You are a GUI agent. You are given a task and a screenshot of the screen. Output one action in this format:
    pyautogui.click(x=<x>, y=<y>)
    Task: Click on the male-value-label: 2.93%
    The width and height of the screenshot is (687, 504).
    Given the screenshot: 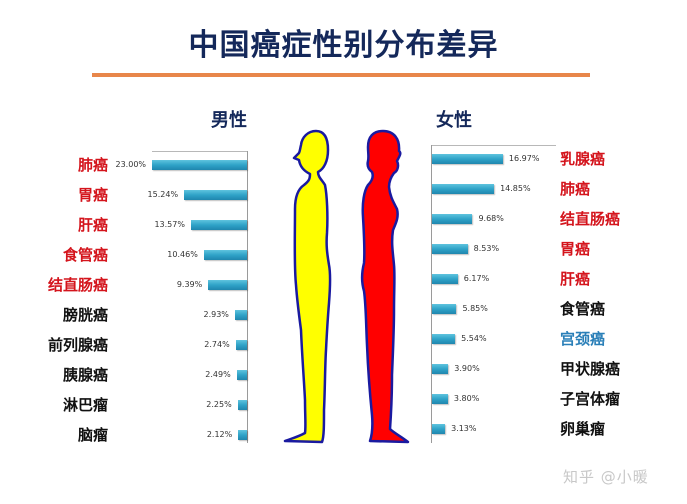 What is the action you would take?
    pyautogui.click(x=216, y=314)
    